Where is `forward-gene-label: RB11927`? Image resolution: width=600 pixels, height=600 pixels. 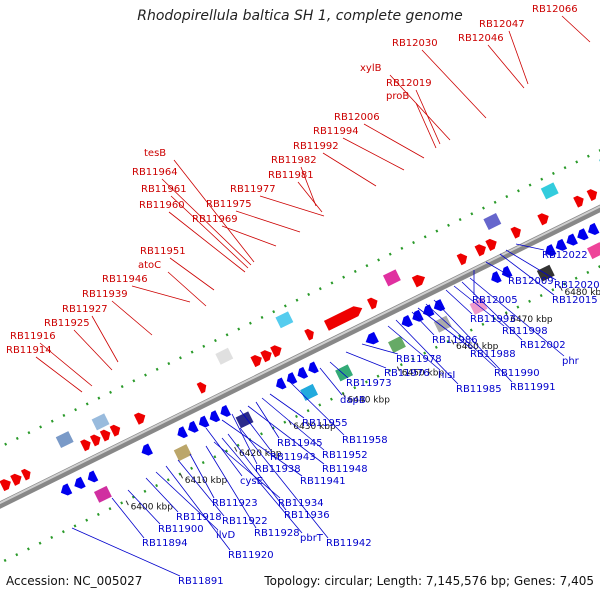 forward-gene-label: RB11927 is located at coordinates (85, 309).